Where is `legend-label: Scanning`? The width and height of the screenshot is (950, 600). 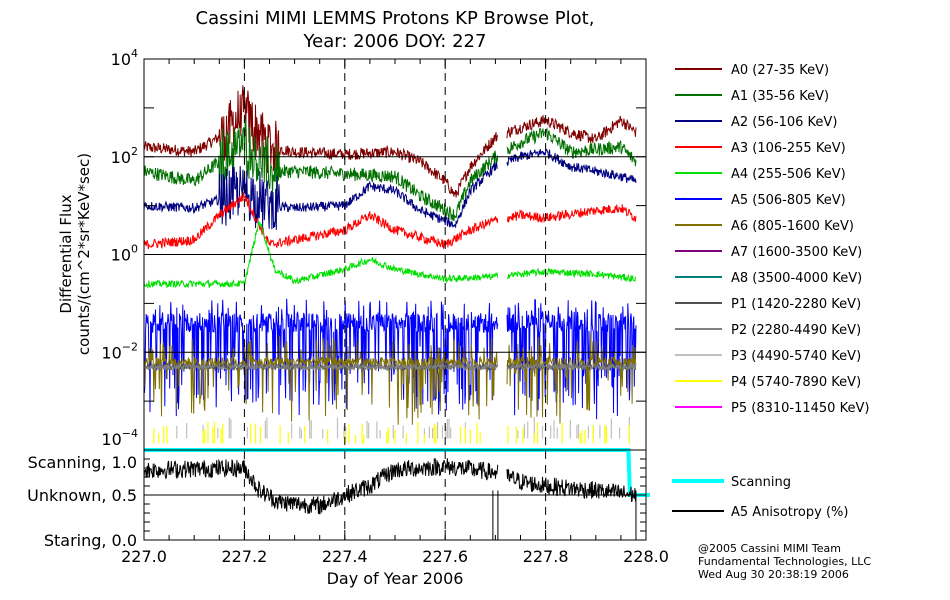 legend-label: Scanning is located at coordinates (761, 482).